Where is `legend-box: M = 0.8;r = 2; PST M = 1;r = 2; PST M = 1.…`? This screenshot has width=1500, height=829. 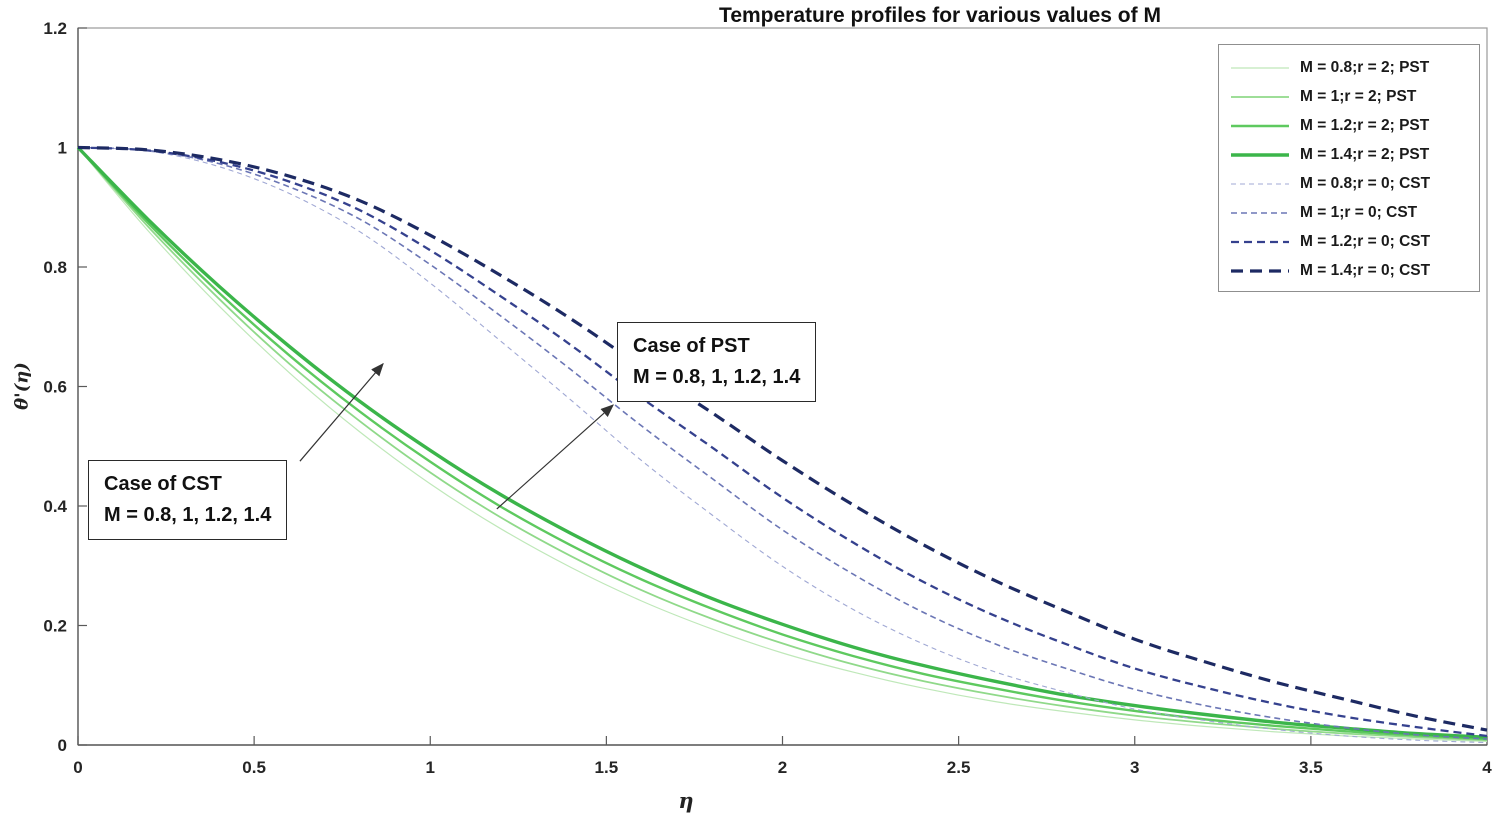 legend-box: M = 0.8;r = 2; PST M = 1;r = 2; PST M = 1.… is located at coordinates (1349, 168).